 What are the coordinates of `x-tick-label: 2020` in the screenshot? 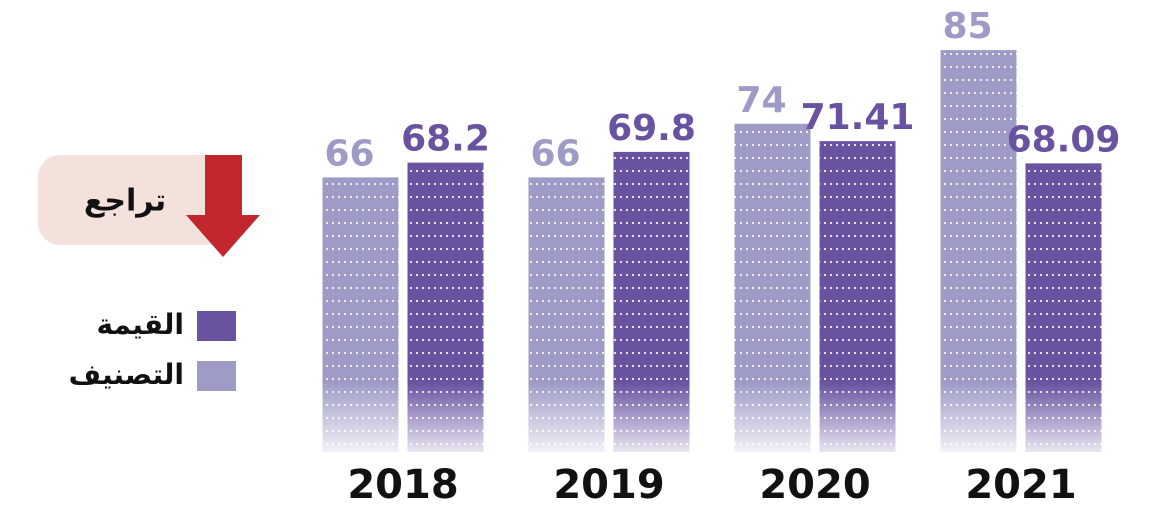 It's located at (814, 484).